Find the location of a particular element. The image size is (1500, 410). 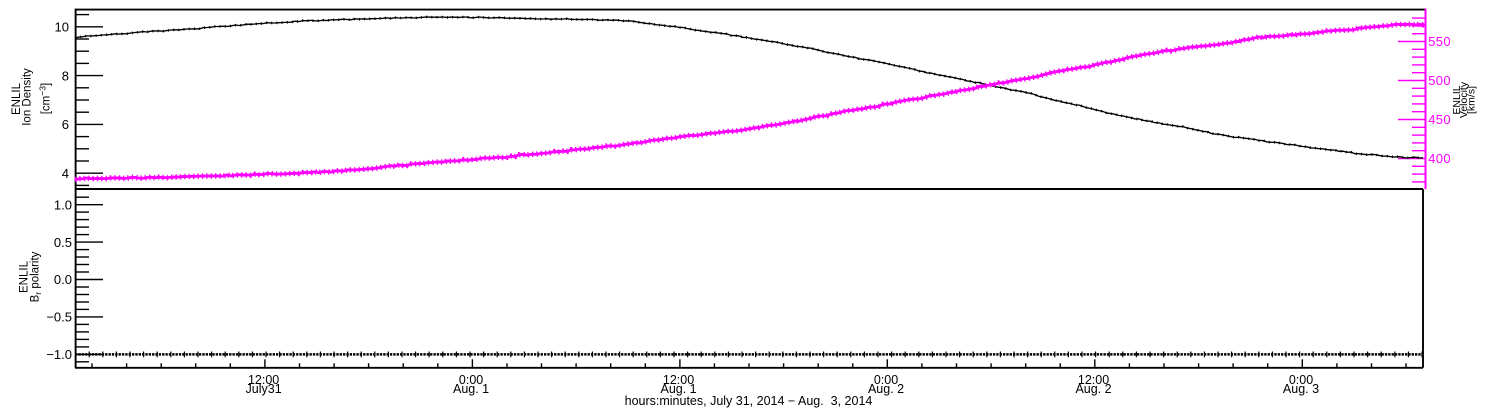

svg-text: 4 is located at coordinates (65, 173).